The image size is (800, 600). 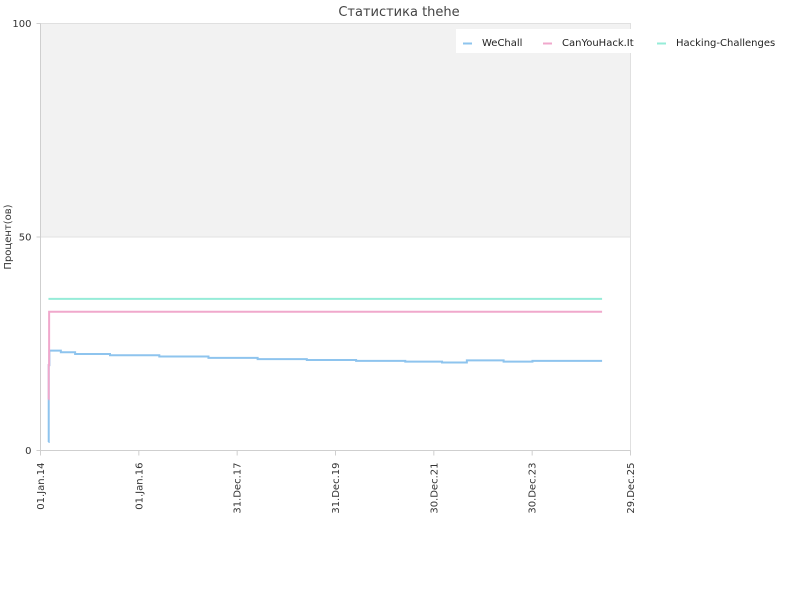 I want to click on x-tick-label: 31.Dec.19, so click(x=336, y=488).